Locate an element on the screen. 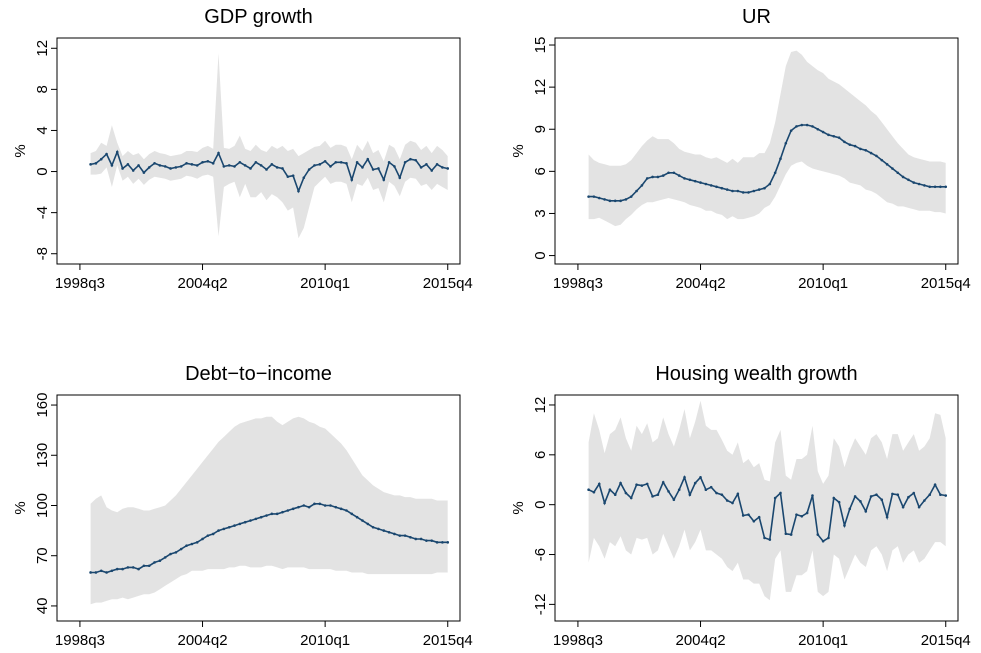 Image resolution: width=981 pixels, height=653 pixels. panel-title: UR is located at coordinates (756, 17).